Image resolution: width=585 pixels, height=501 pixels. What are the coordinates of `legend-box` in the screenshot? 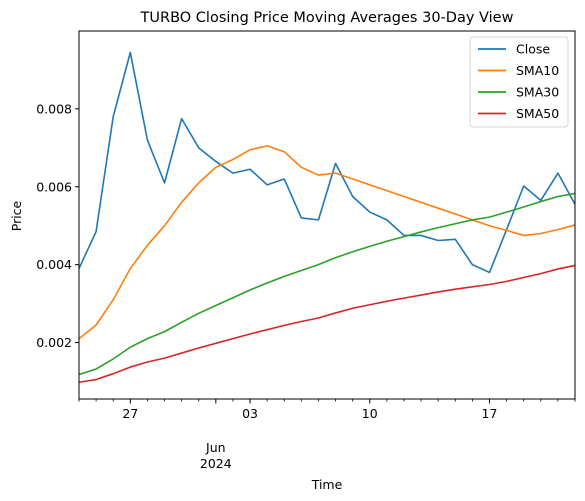 It's located at (519, 82).